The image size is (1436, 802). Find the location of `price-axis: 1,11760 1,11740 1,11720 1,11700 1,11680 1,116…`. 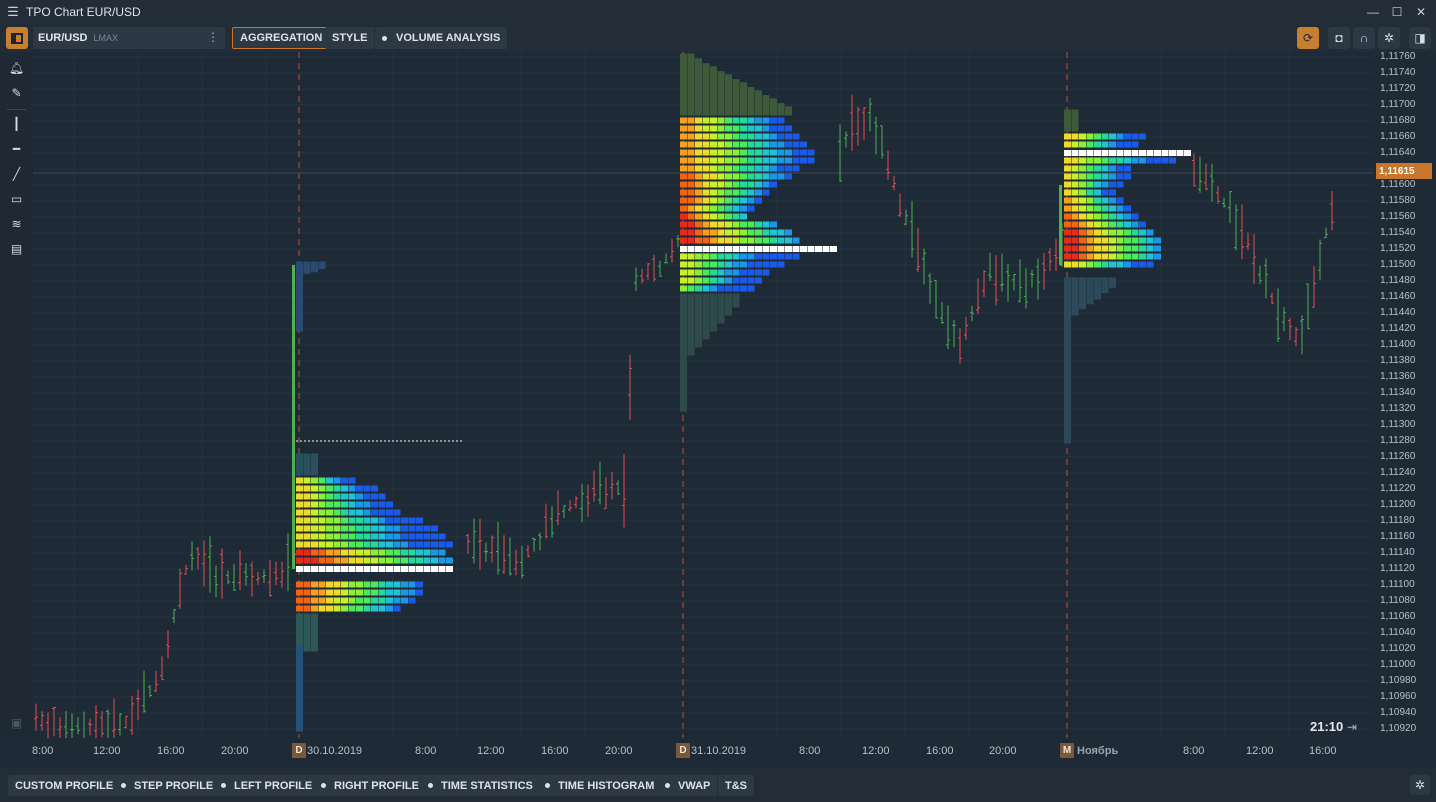

price-axis: 1,11760 1,11740 1,11720 1,11700 1,11680 1,116… is located at coordinates (1404, 394).